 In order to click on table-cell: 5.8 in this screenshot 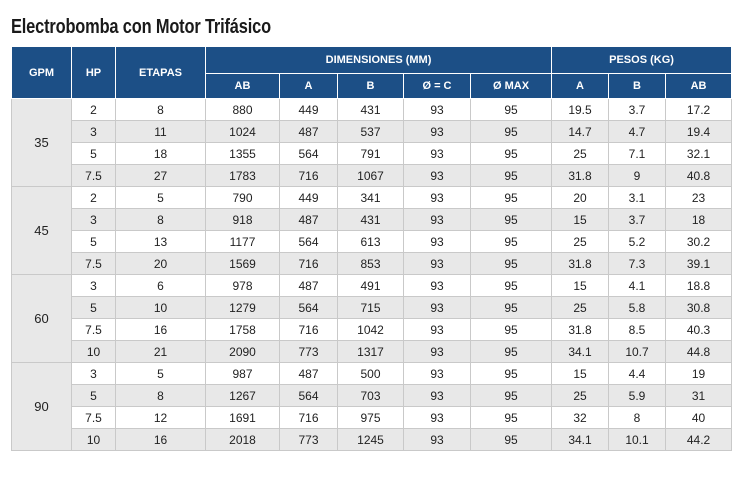, I will do `click(637, 307)`.